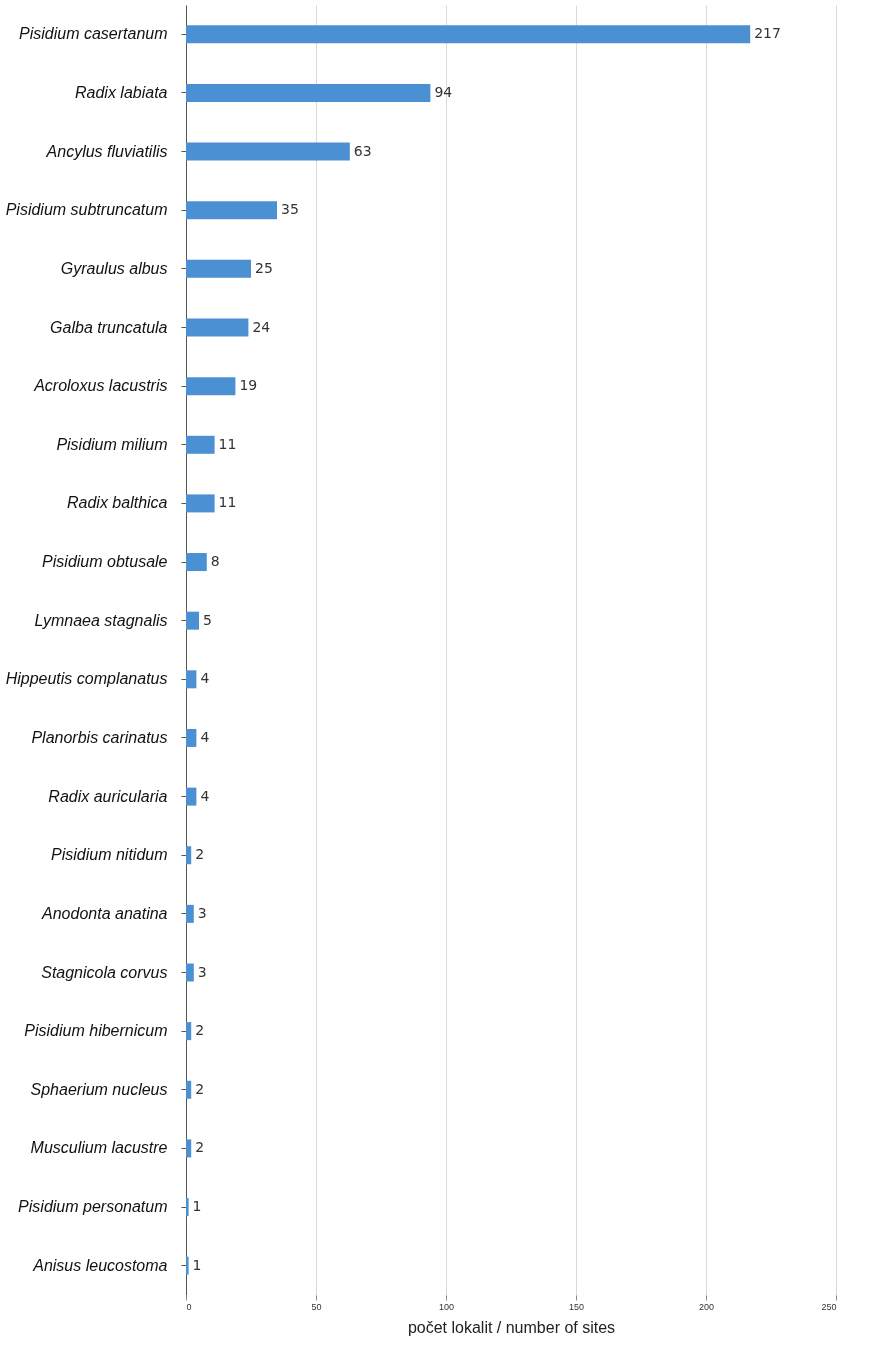 This screenshot has width=885, height=1371. Describe the element at coordinates (104, 972) in the screenshot. I see `y-tick-label: Stagnicola corvus` at that location.